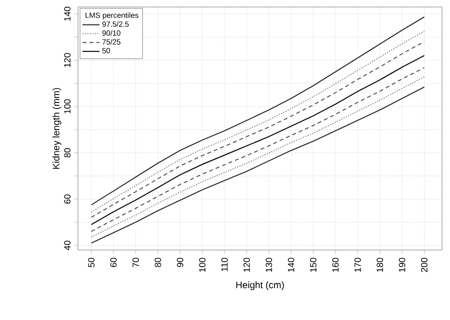  Describe the element at coordinates (202, 265) in the screenshot. I see `x-tick-label: 100` at that location.